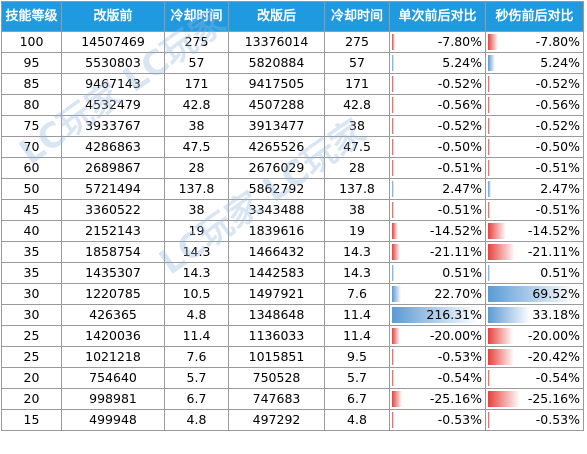  What do you see at coordinates (31, 168) in the screenshot?
I see `cell-level: 60` at bounding box center [31, 168].